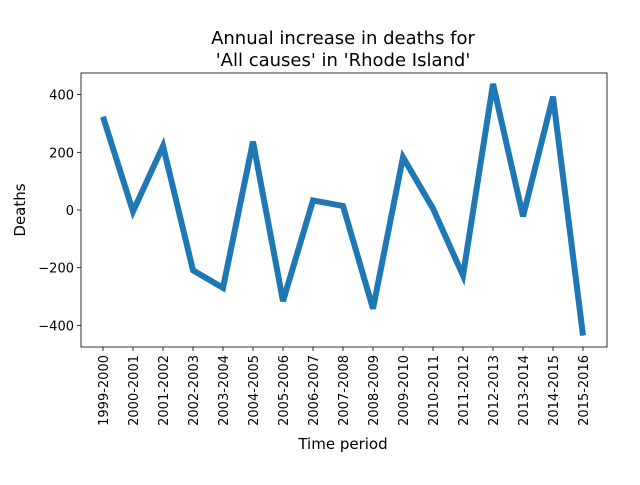 Image resolution: width=640 pixels, height=485 pixels. What do you see at coordinates (584, 390) in the screenshot?
I see `x-tick-label: 2015-2016` at bounding box center [584, 390].